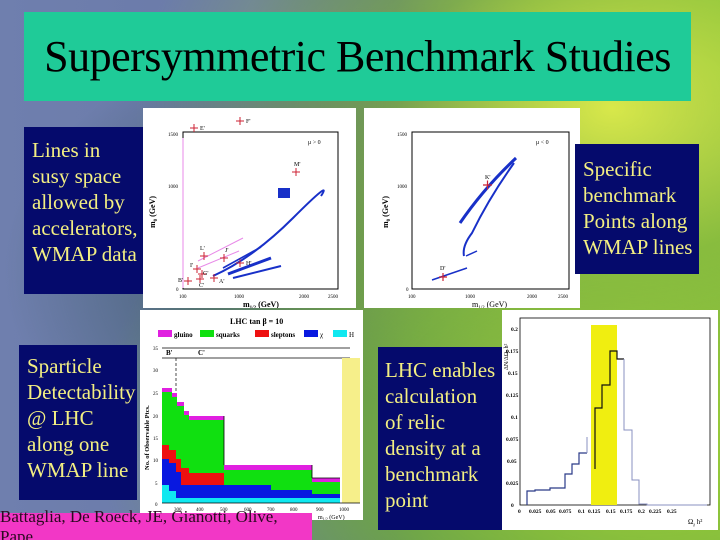  Describe the element at coordinates (84, 254) in the screenshot. I see `note-line: WMAP data` at that location.